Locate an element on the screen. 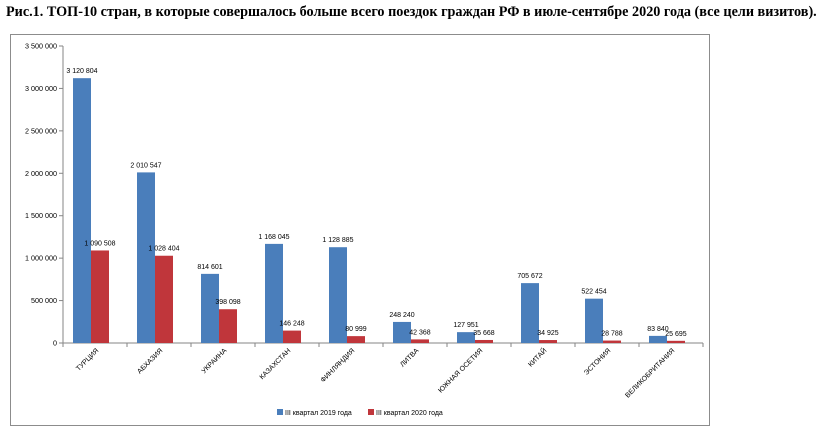 The image size is (828, 436). data-label: 705 672 is located at coordinates (529, 276).